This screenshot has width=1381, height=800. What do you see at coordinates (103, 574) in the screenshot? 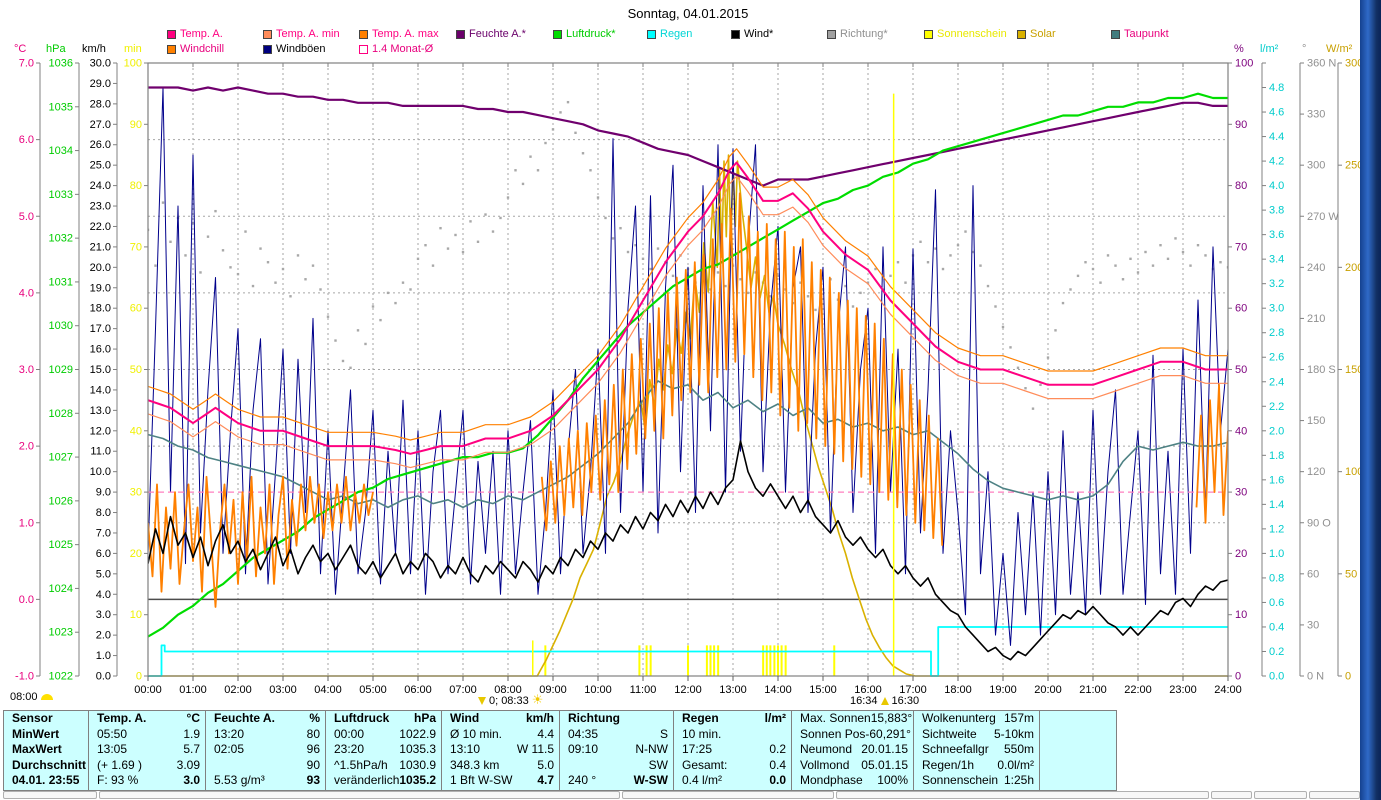
I see `svg-text: 5.0` at bounding box center [103, 574].